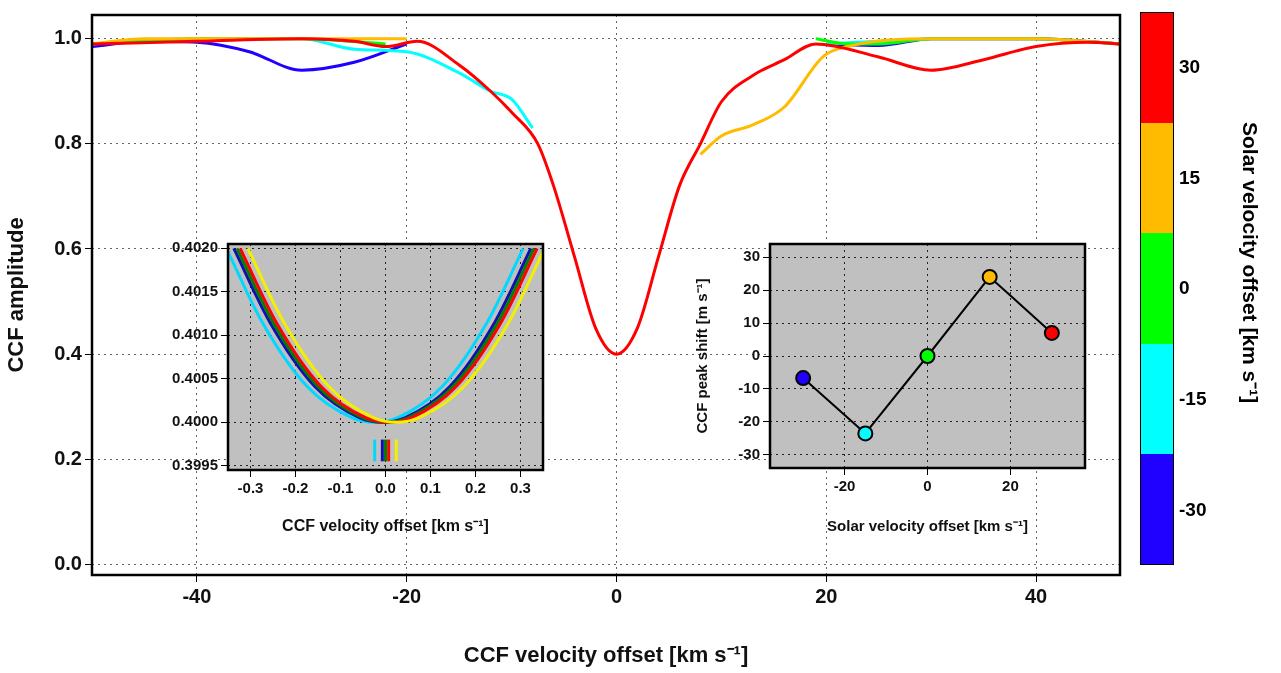  What do you see at coordinates (68, 457) in the screenshot?
I see `y-tick-label: 0.2` at bounding box center [68, 457].